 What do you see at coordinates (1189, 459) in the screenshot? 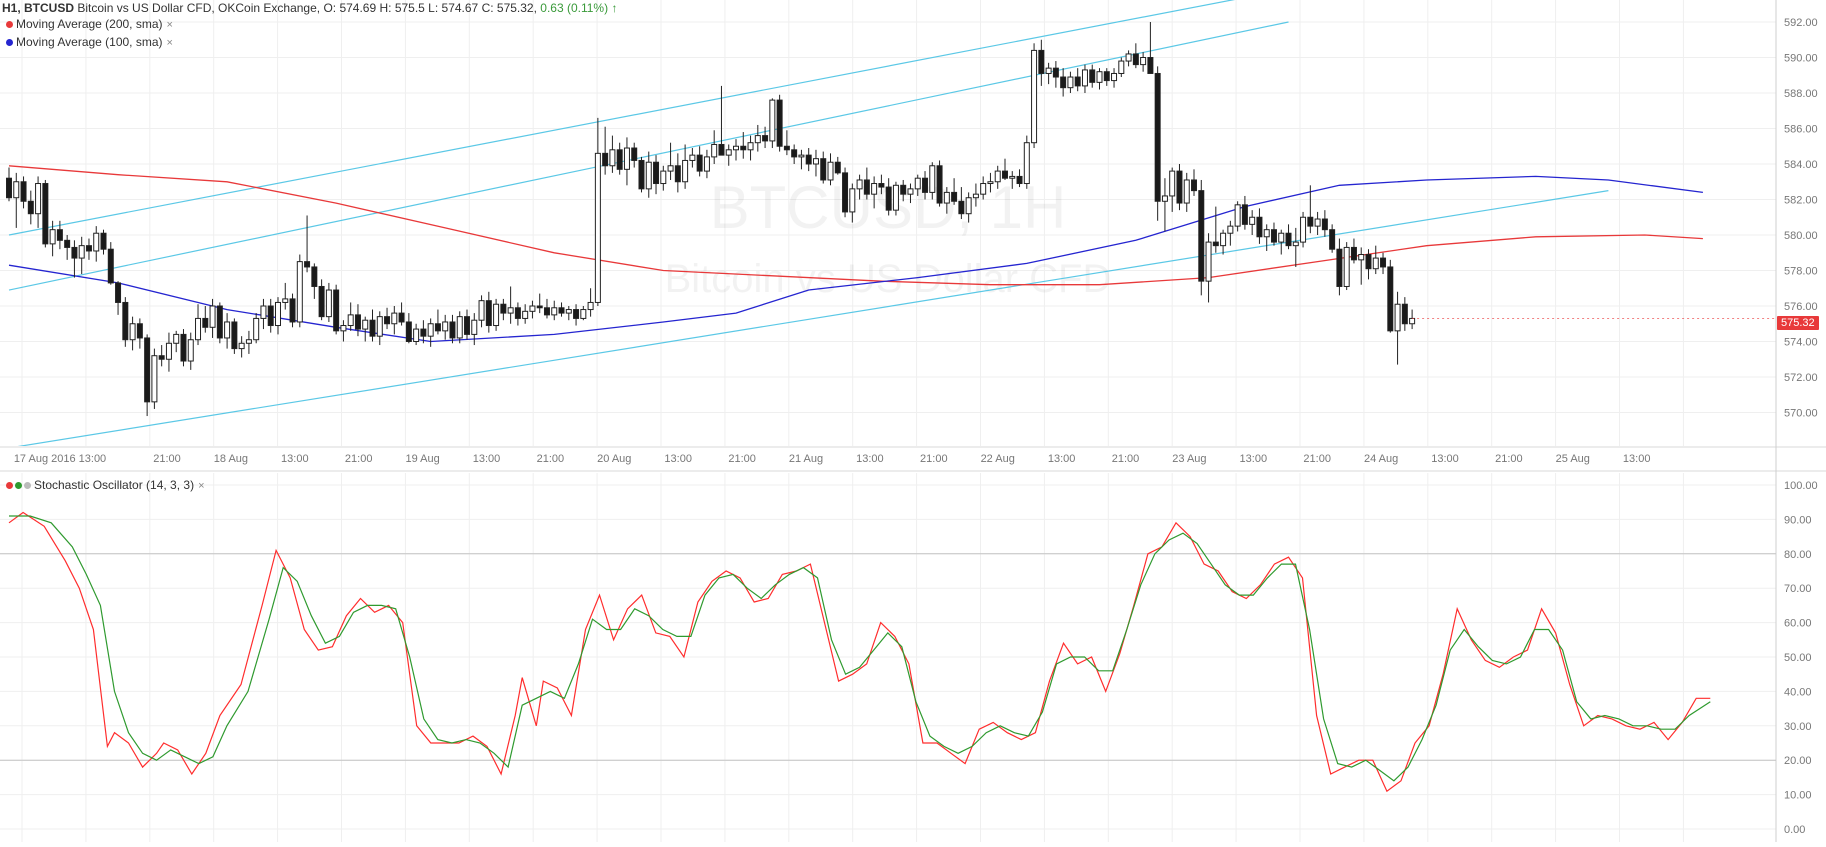
I see `time-tick-label: 23 Aug` at bounding box center [1189, 459].